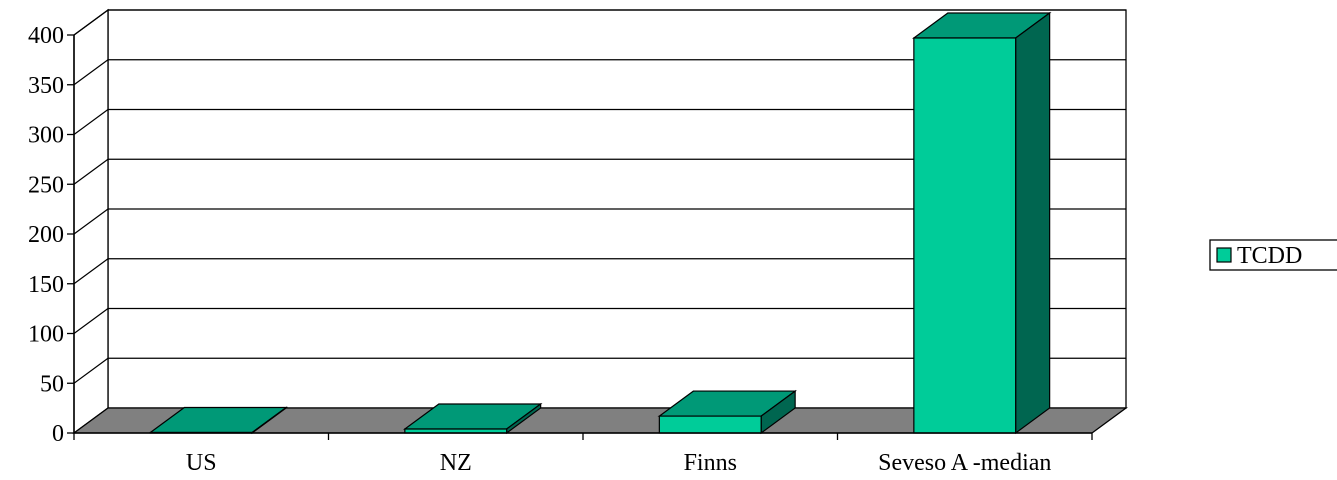  Describe the element at coordinates (1269, 256) in the screenshot. I see `legend-label: TCDD` at that location.